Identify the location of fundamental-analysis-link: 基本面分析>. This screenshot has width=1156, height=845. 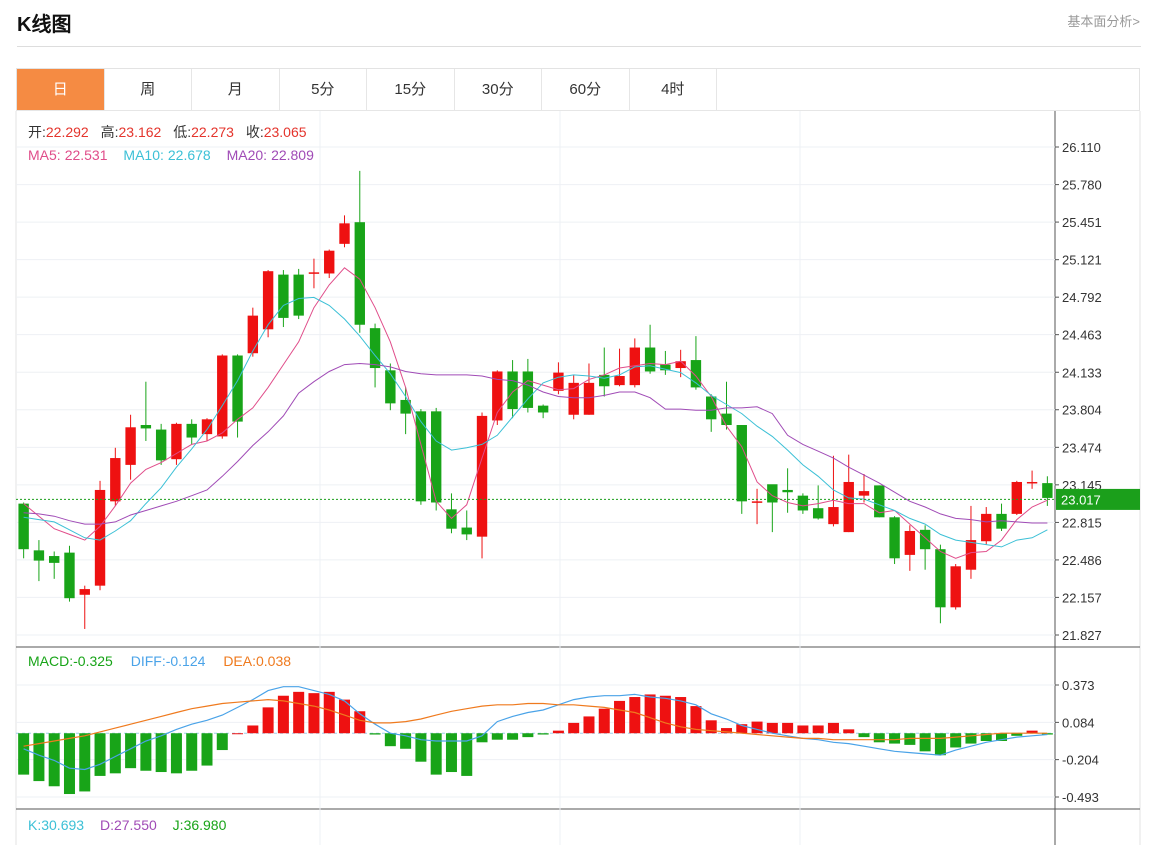
(1103, 21).